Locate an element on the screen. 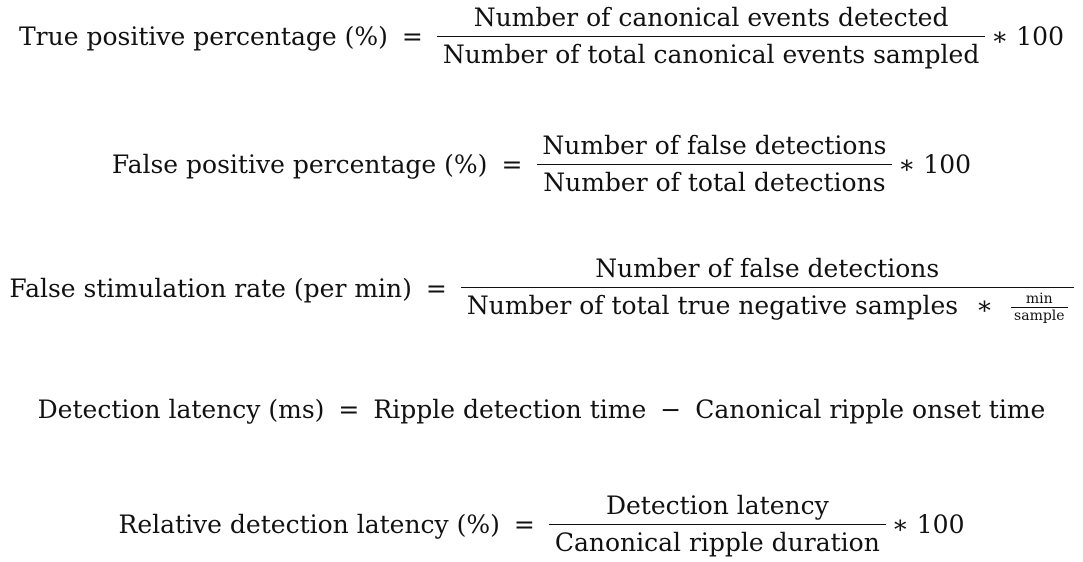 This screenshot has height=562, width=1083. term-canonical-ripple-onset-time: Canonical ripple onset time is located at coordinates (870, 409).